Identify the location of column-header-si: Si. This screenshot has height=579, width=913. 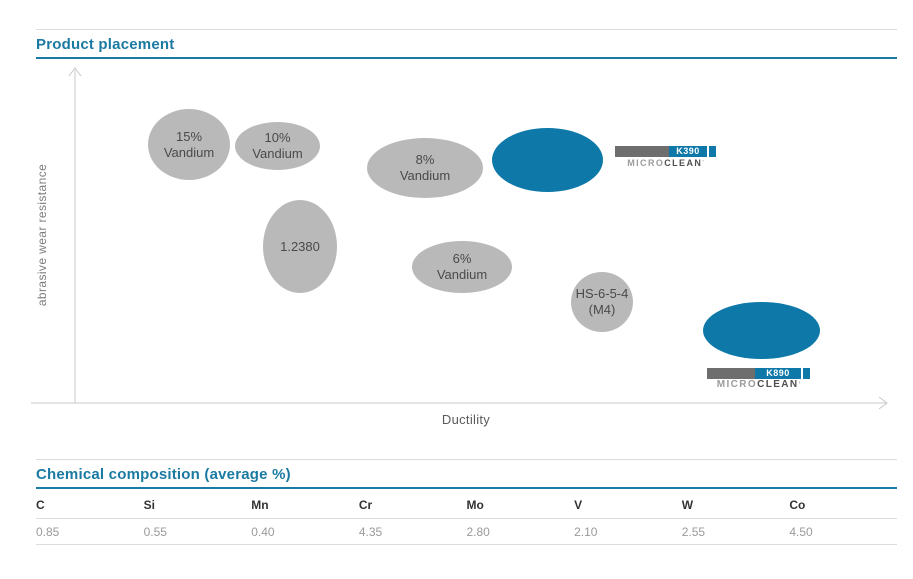
(149, 505).